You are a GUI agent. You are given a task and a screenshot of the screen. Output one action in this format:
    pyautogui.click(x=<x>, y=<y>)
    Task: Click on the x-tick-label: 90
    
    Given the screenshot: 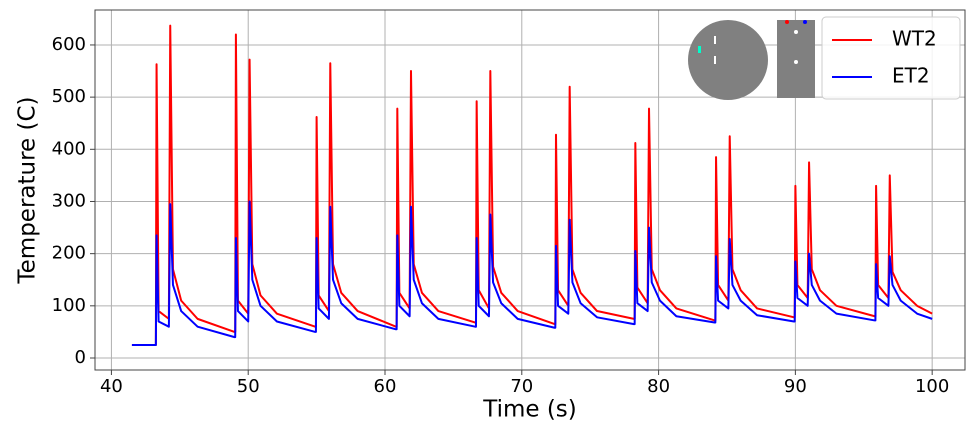 What is the action you would take?
    pyautogui.click(x=795, y=386)
    